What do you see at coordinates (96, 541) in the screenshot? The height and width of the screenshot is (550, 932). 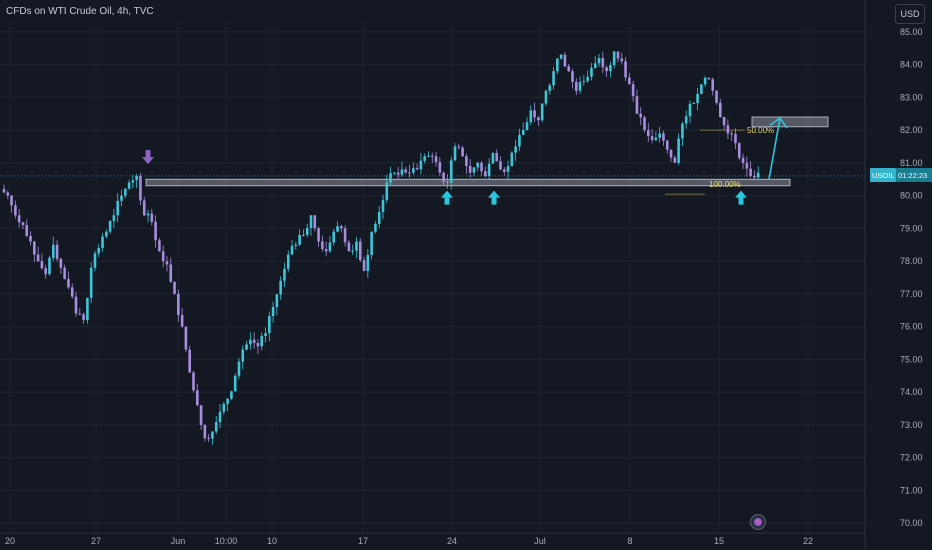 I see `x-tick-label: 27` at bounding box center [96, 541].